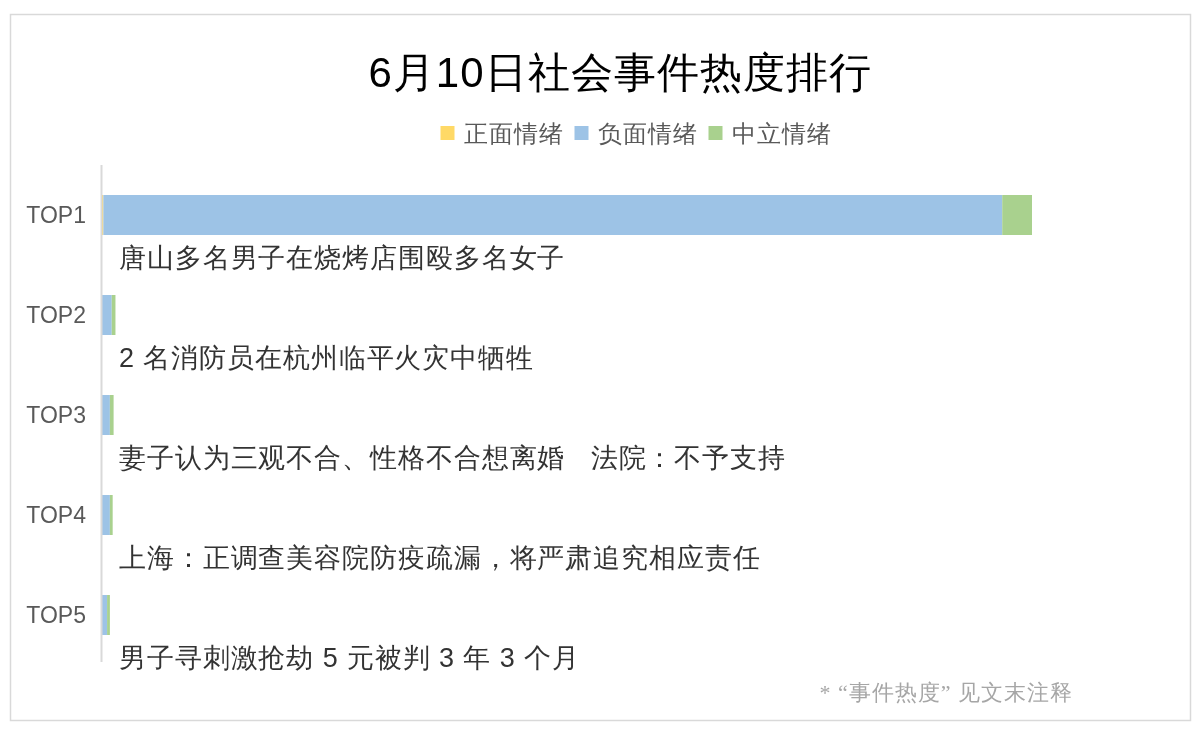  Describe the element at coordinates (620, 72) in the screenshot. I see `title: 6月10日社会事件热度排行` at that location.